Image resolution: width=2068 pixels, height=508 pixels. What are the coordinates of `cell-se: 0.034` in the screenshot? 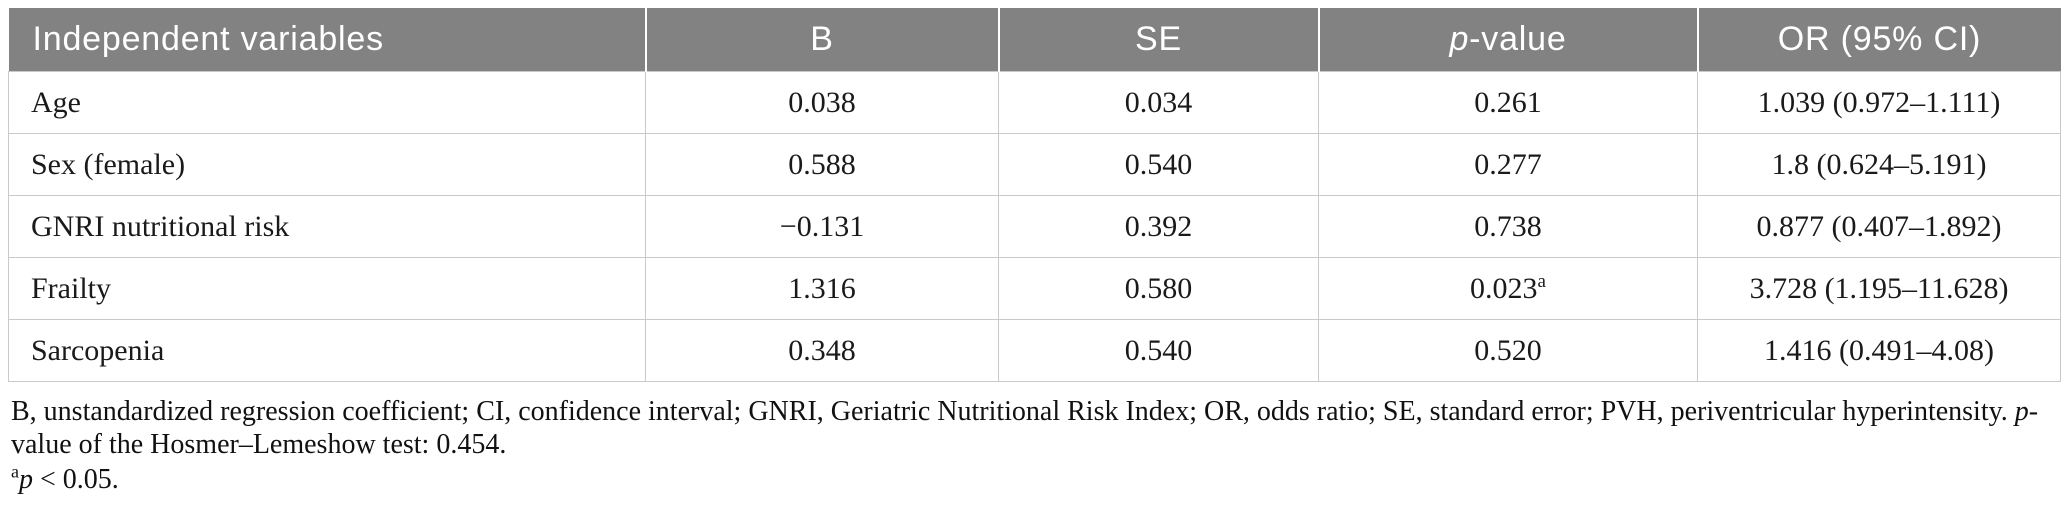 It's located at (1158, 102).